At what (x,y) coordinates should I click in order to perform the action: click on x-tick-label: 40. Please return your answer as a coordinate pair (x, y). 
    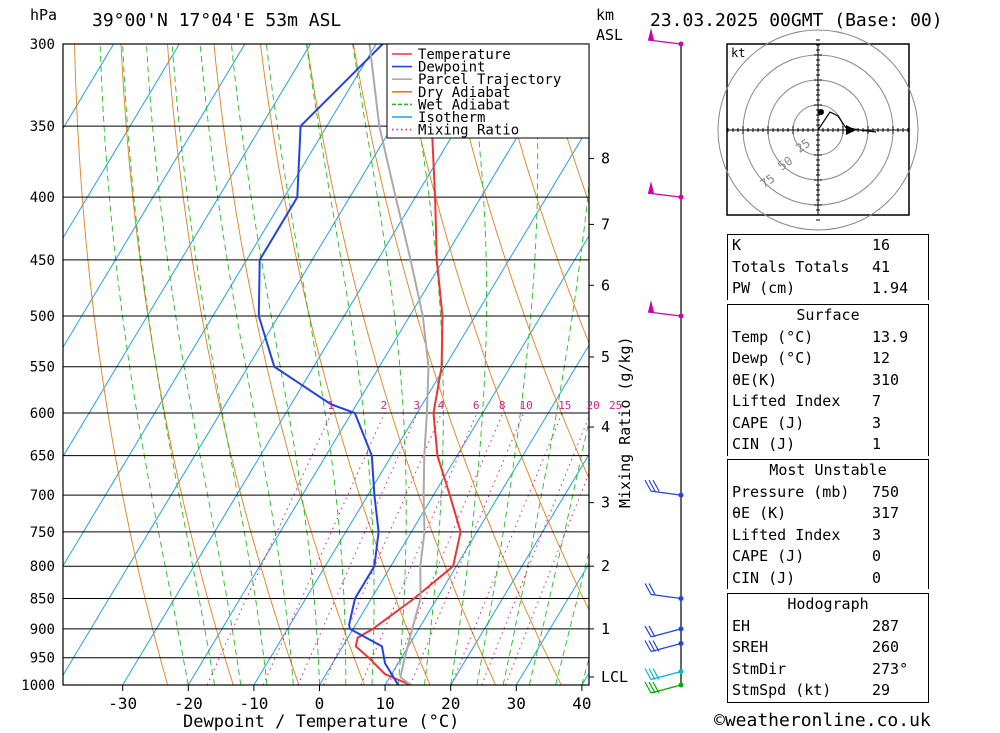
    Looking at the image, I should click on (581, 703).